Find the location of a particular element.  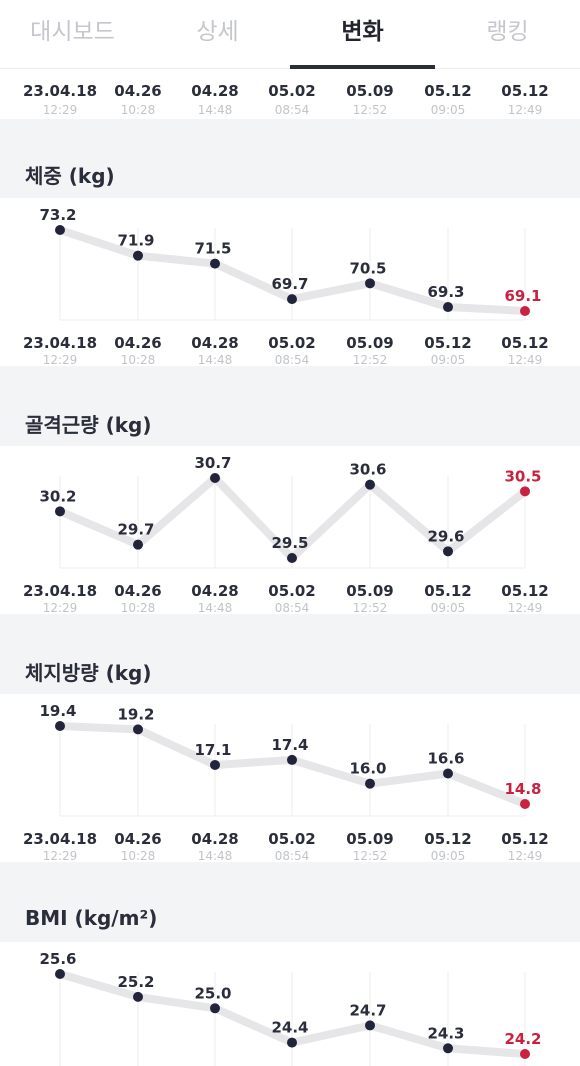

data-label: 25.0 is located at coordinates (212, 993).